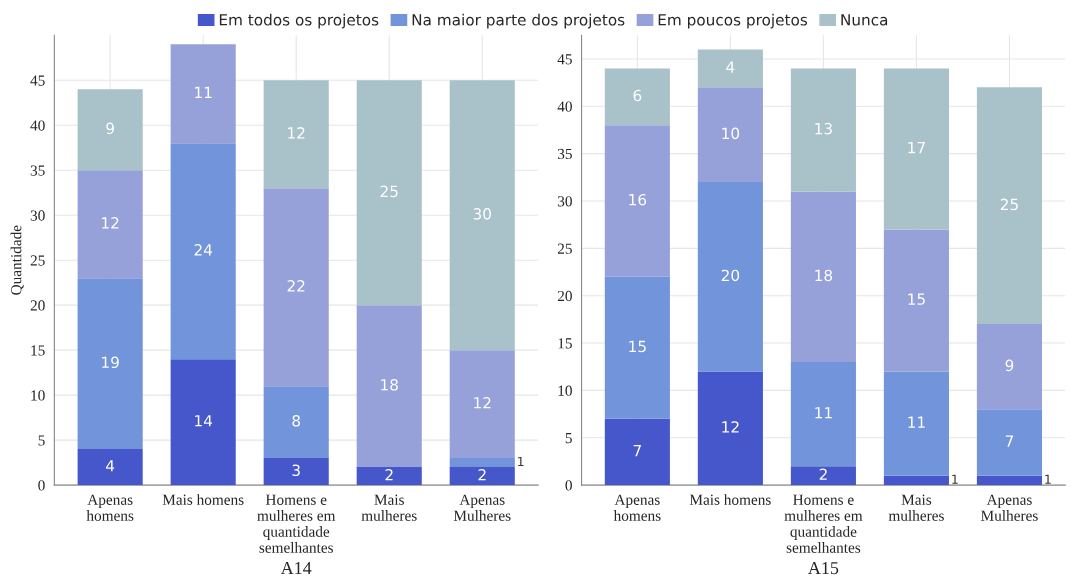 The width and height of the screenshot is (1087, 588). Describe the element at coordinates (733, 21) in the screenshot. I see `legend-label: Em poucos projetos` at that location.